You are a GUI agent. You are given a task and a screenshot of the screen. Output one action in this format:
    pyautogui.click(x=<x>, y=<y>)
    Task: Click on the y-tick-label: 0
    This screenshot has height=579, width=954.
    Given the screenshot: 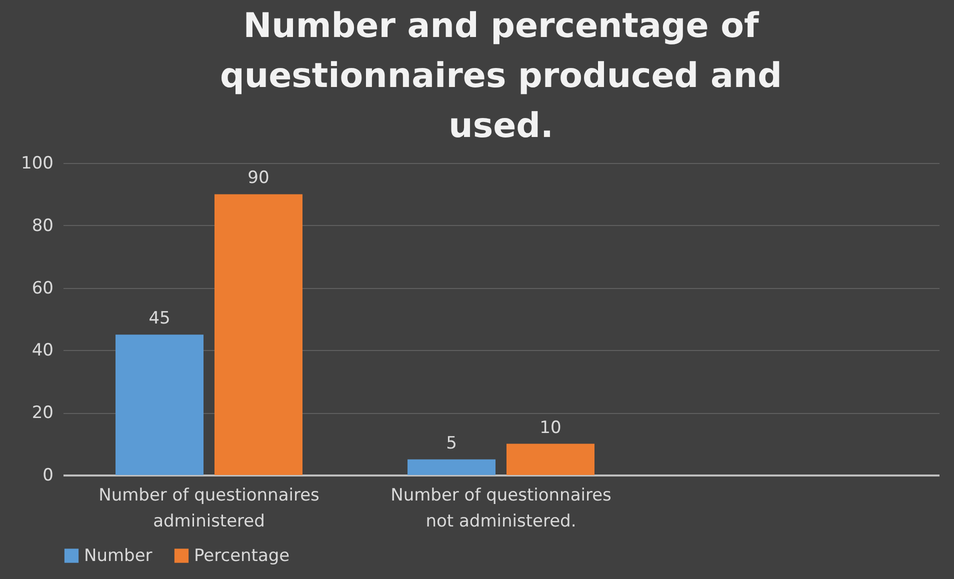 What is the action you would take?
    pyautogui.click(x=48, y=476)
    